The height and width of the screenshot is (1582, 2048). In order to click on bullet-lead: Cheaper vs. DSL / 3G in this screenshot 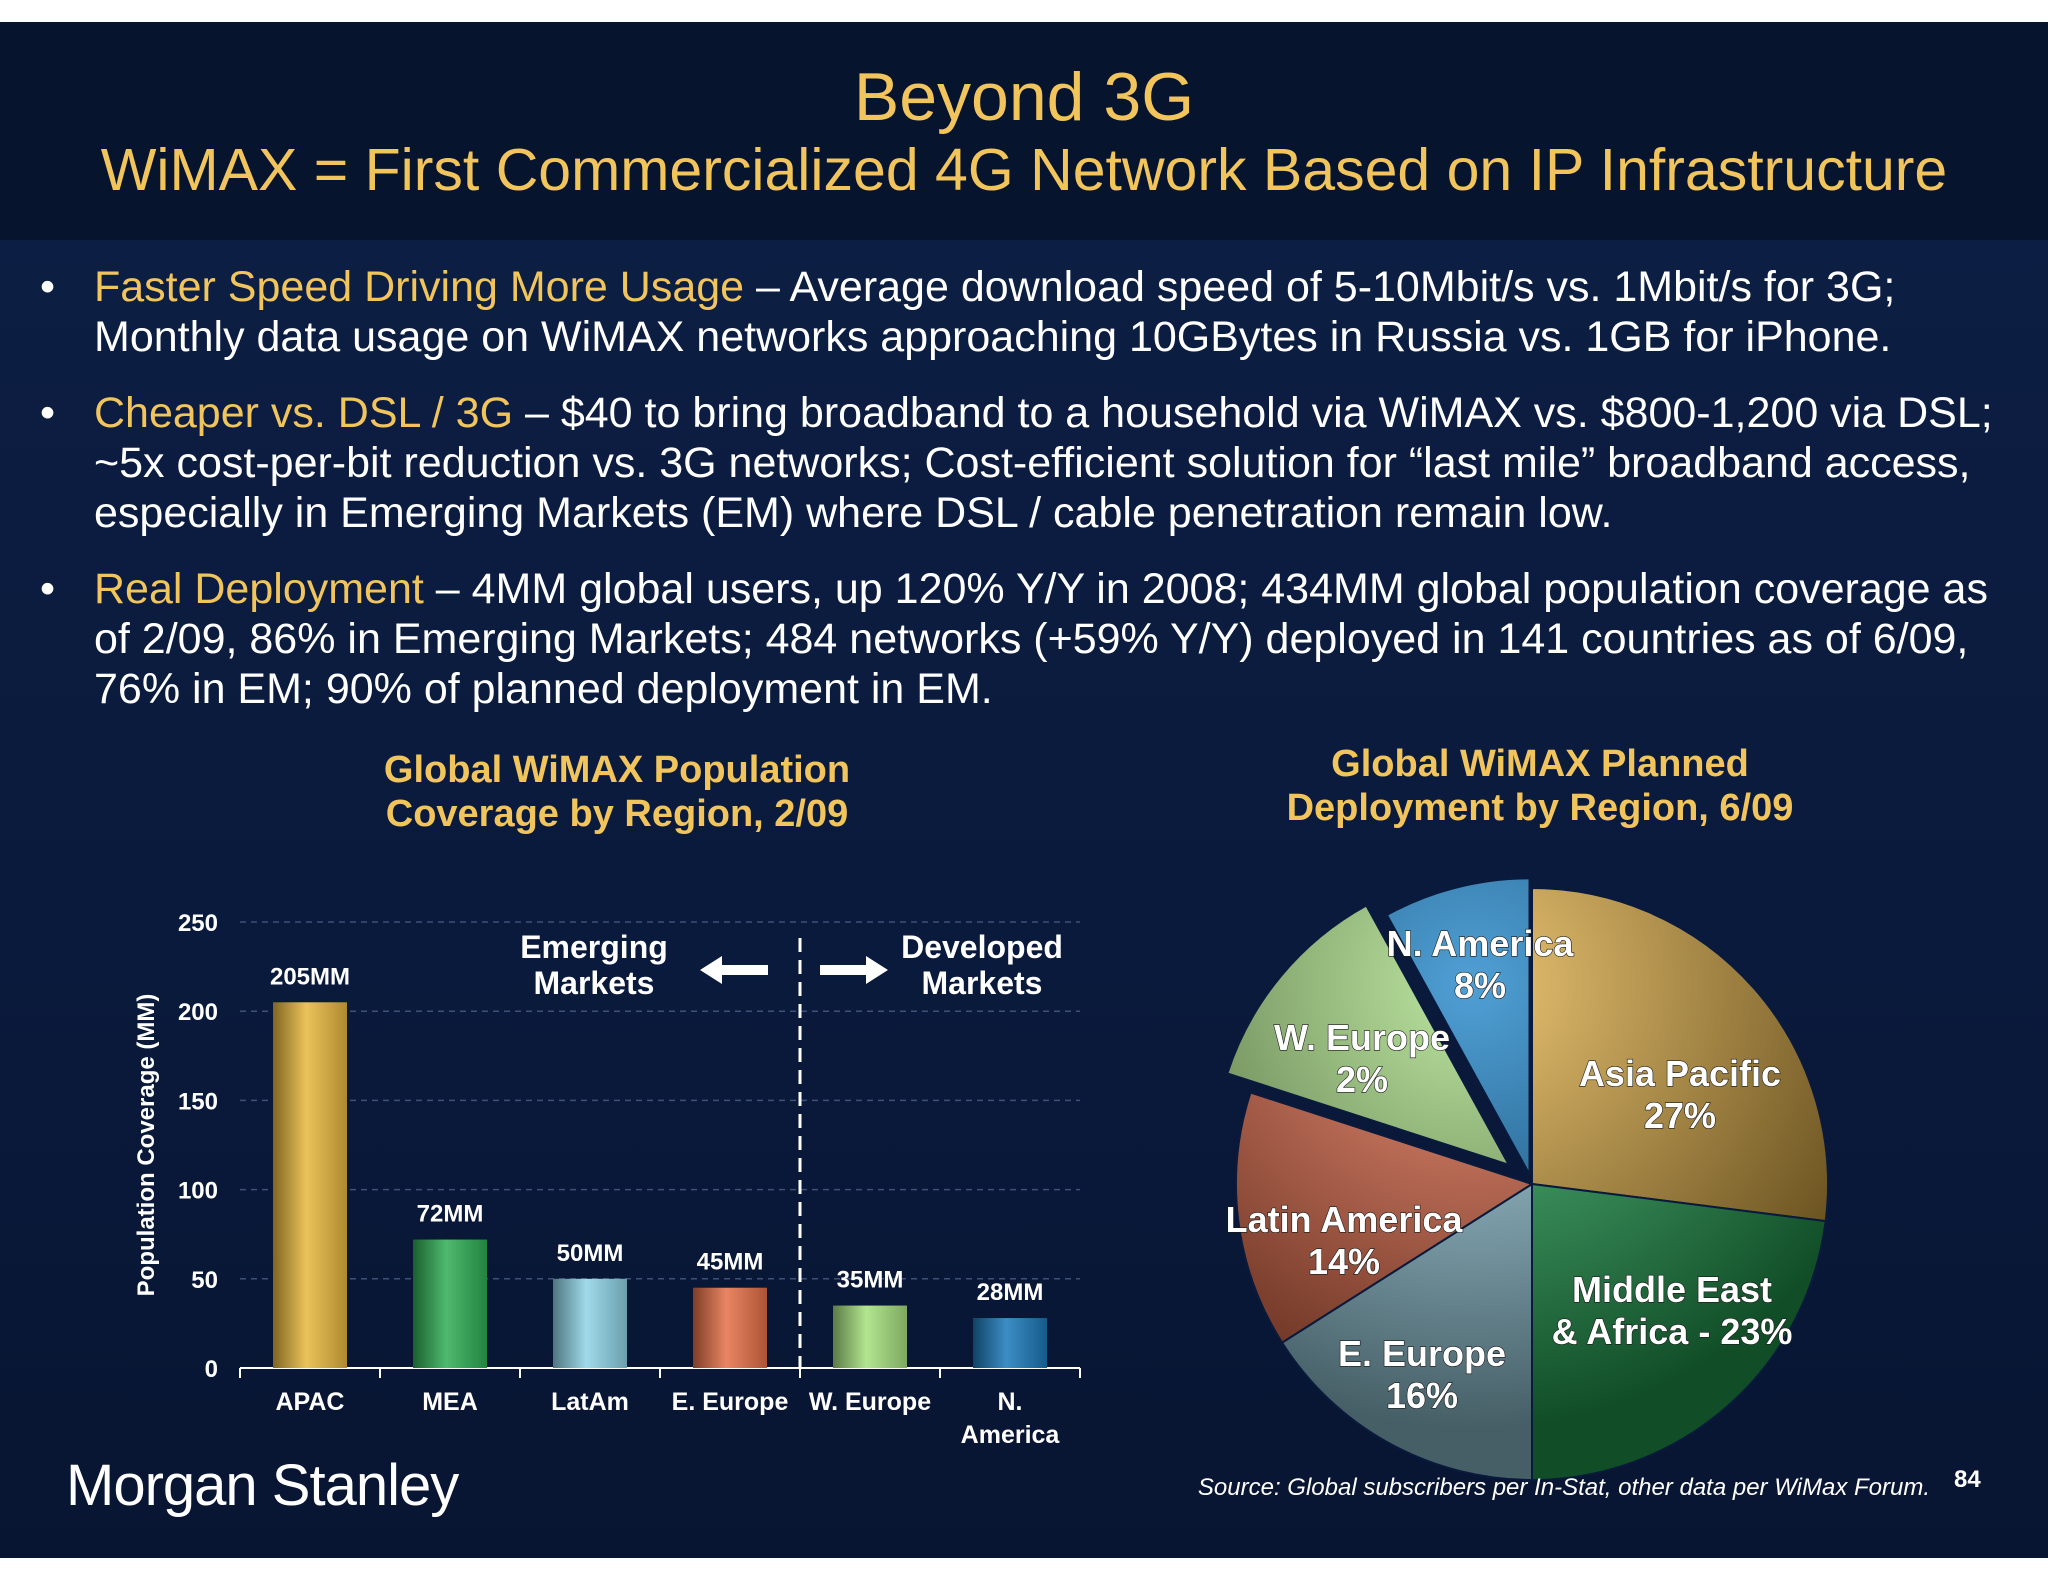, I will do `click(304, 413)`.